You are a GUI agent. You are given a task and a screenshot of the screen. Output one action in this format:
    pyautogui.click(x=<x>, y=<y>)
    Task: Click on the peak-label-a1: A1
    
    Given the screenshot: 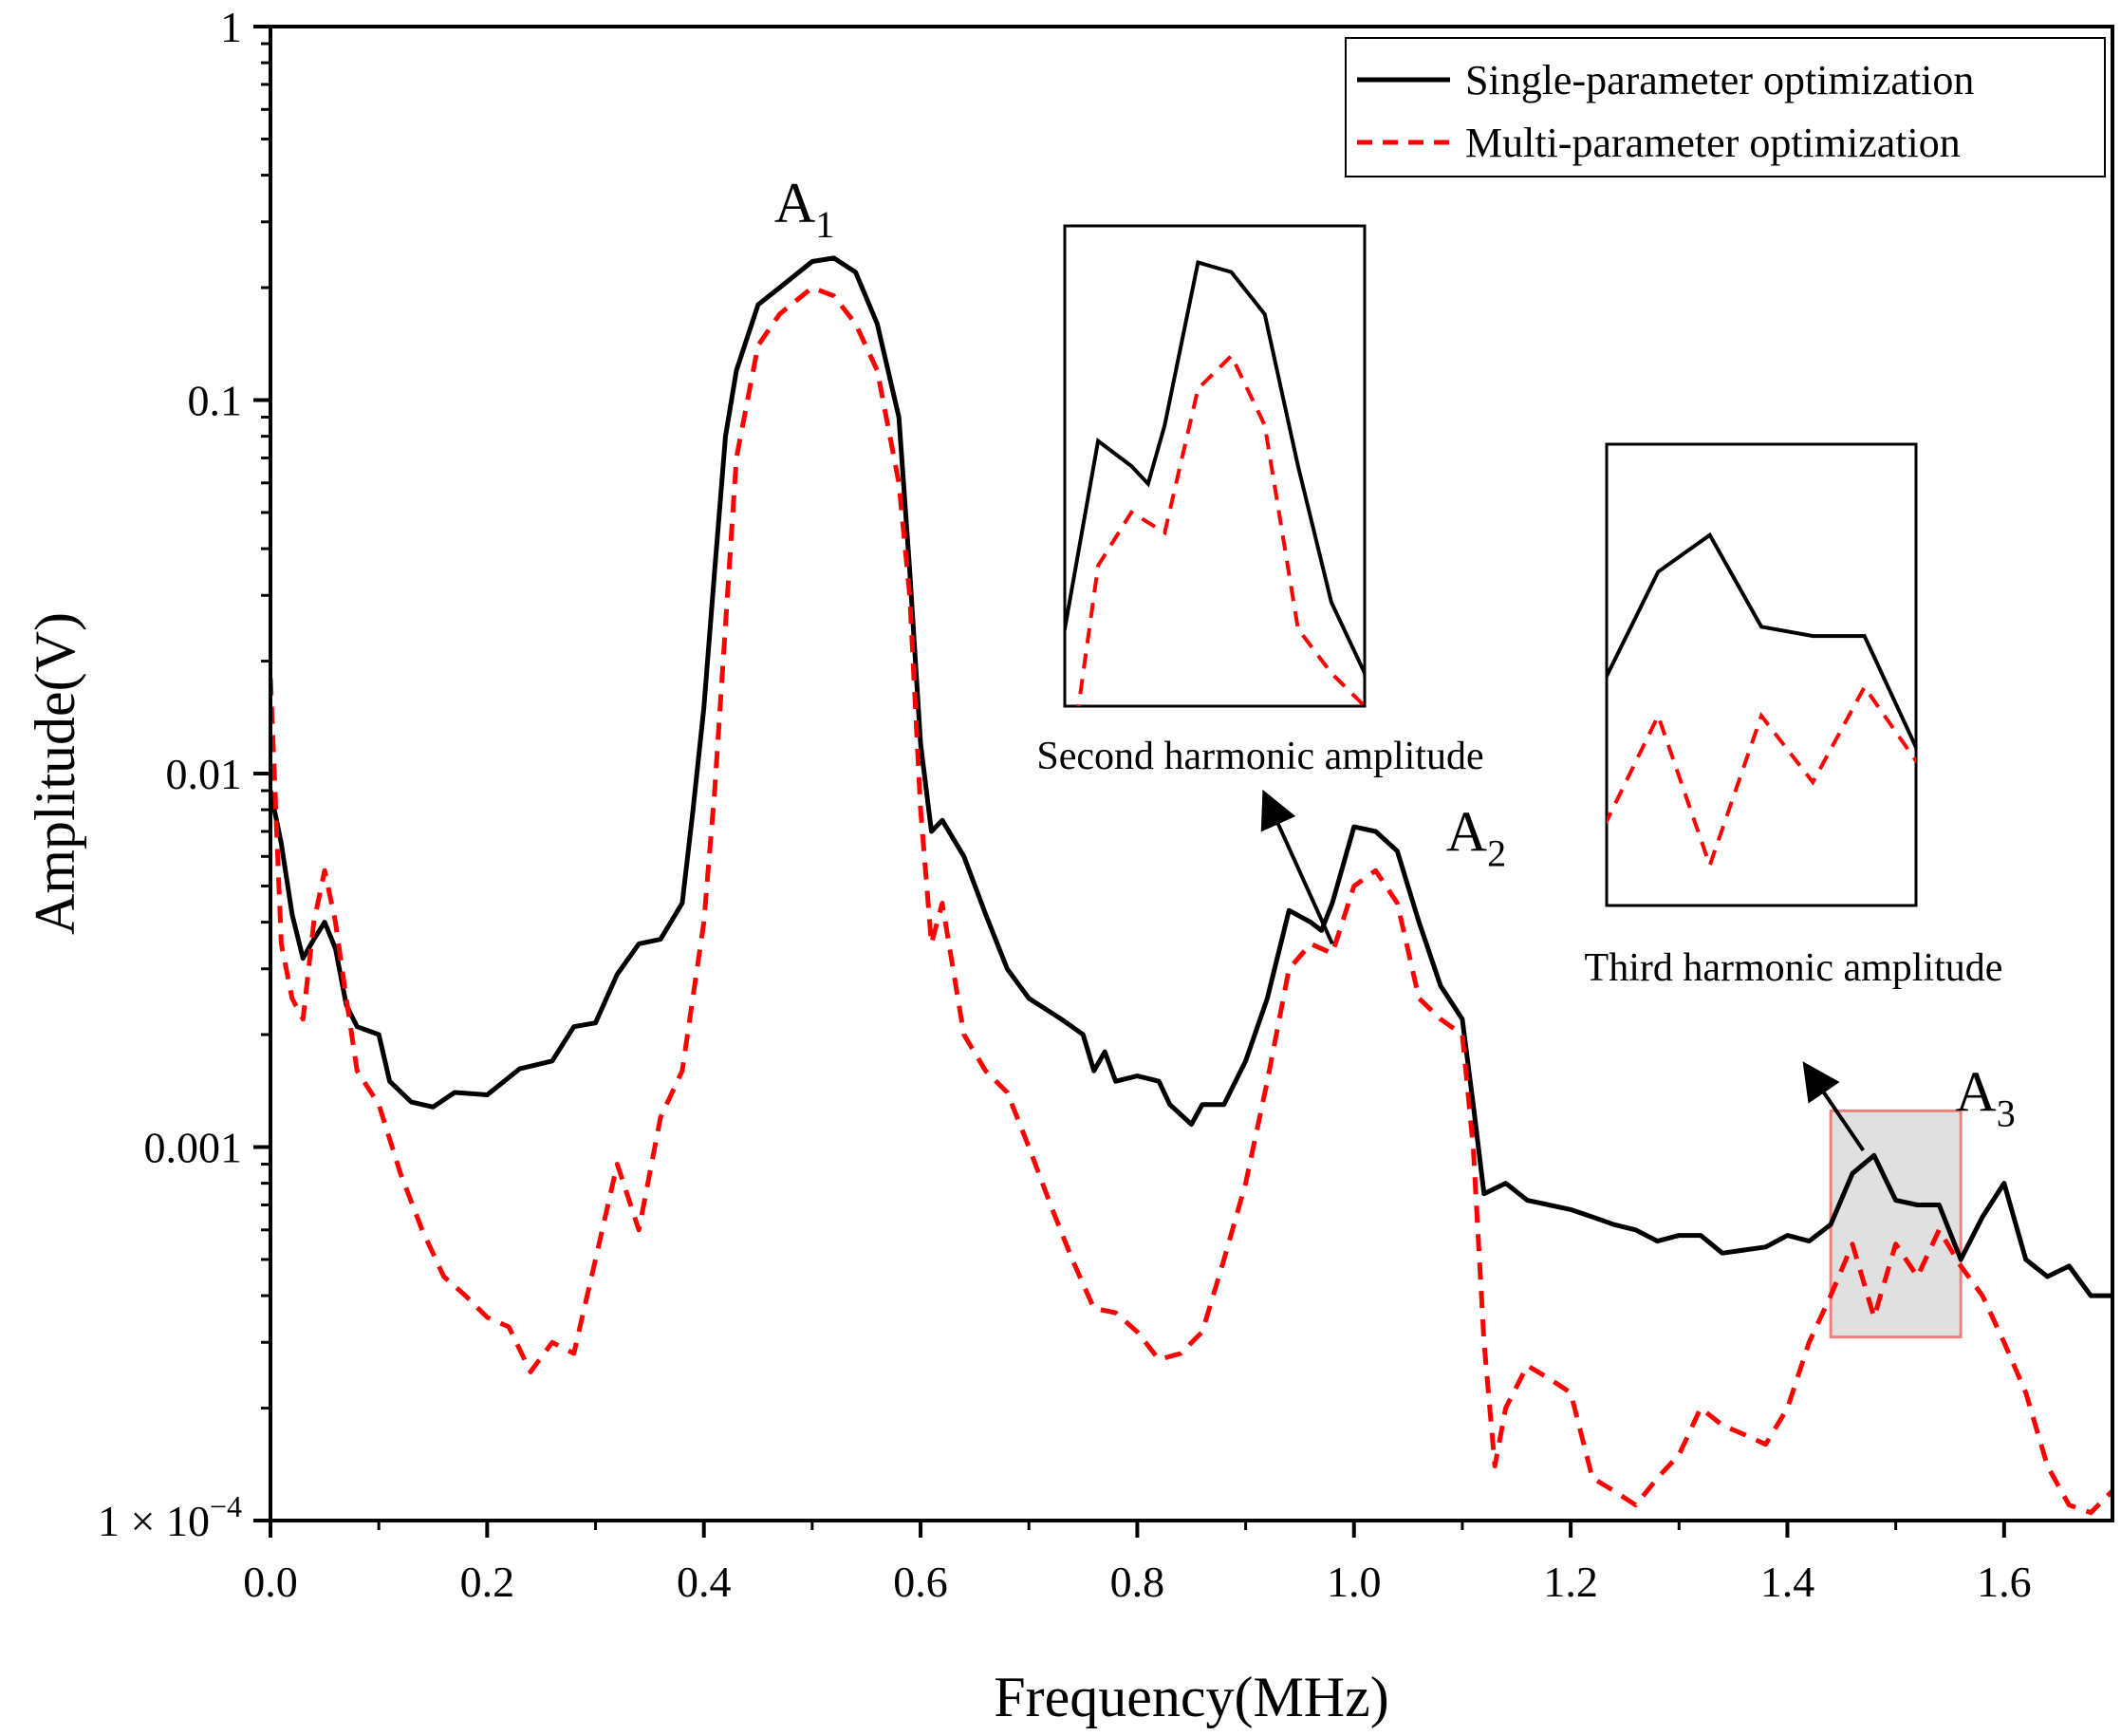 What is the action you would take?
    pyautogui.click(x=804, y=209)
    